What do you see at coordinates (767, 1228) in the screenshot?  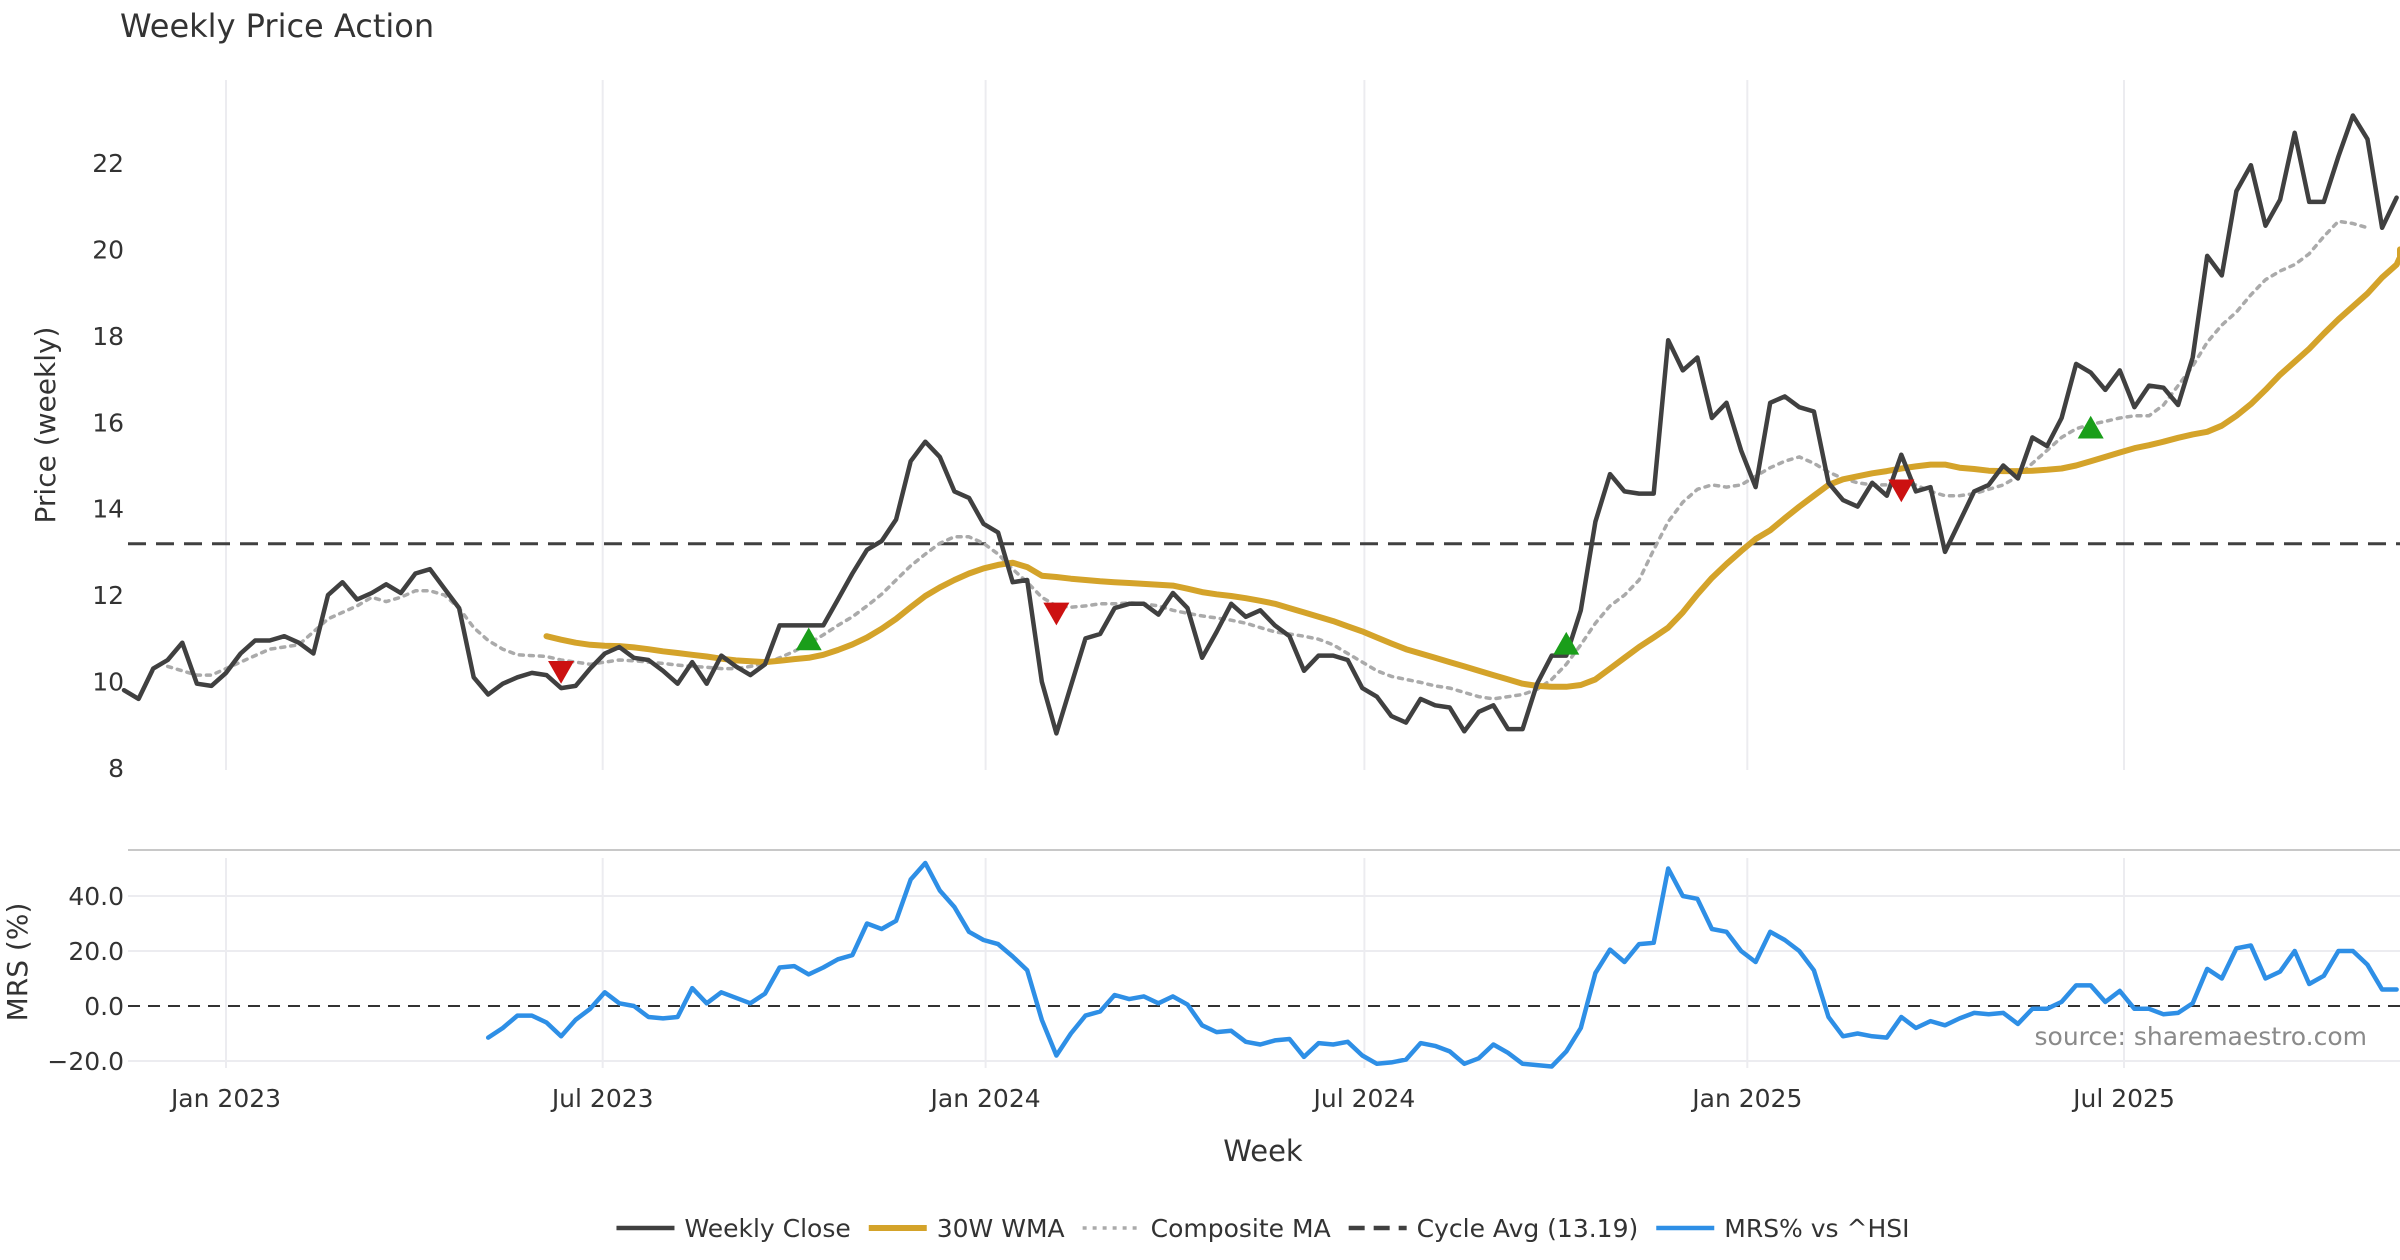 I see `legend-label-close: Weekly Close` at bounding box center [767, 1228].